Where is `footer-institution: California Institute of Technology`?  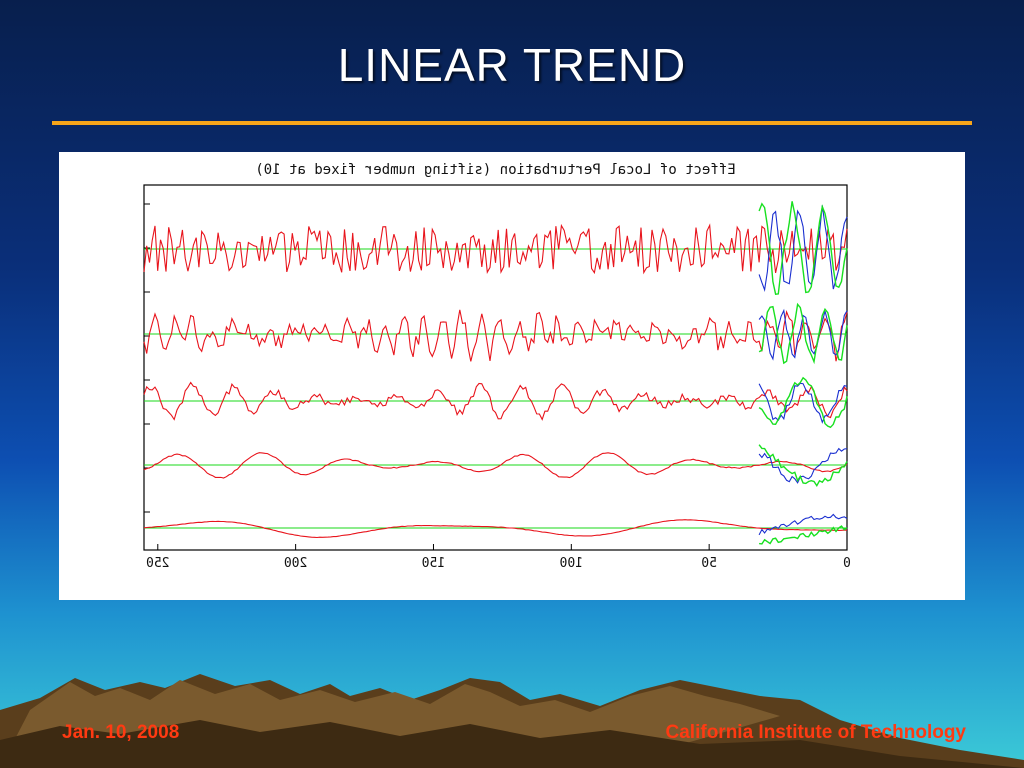
footer-institution: California Institute of Technology is located at coordinates (815, 732).